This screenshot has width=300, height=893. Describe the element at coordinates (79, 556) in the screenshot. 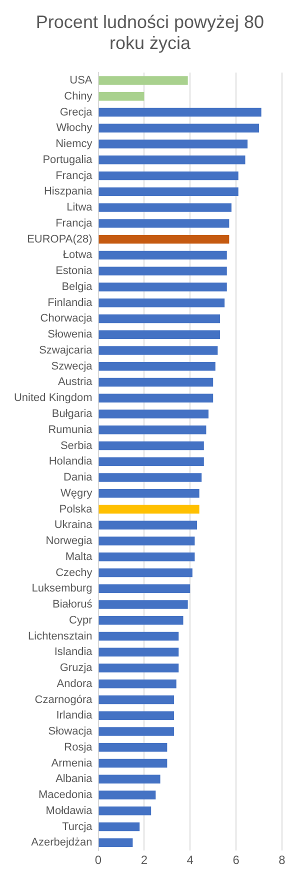

I see `y-tick-label: Malta` at that location.